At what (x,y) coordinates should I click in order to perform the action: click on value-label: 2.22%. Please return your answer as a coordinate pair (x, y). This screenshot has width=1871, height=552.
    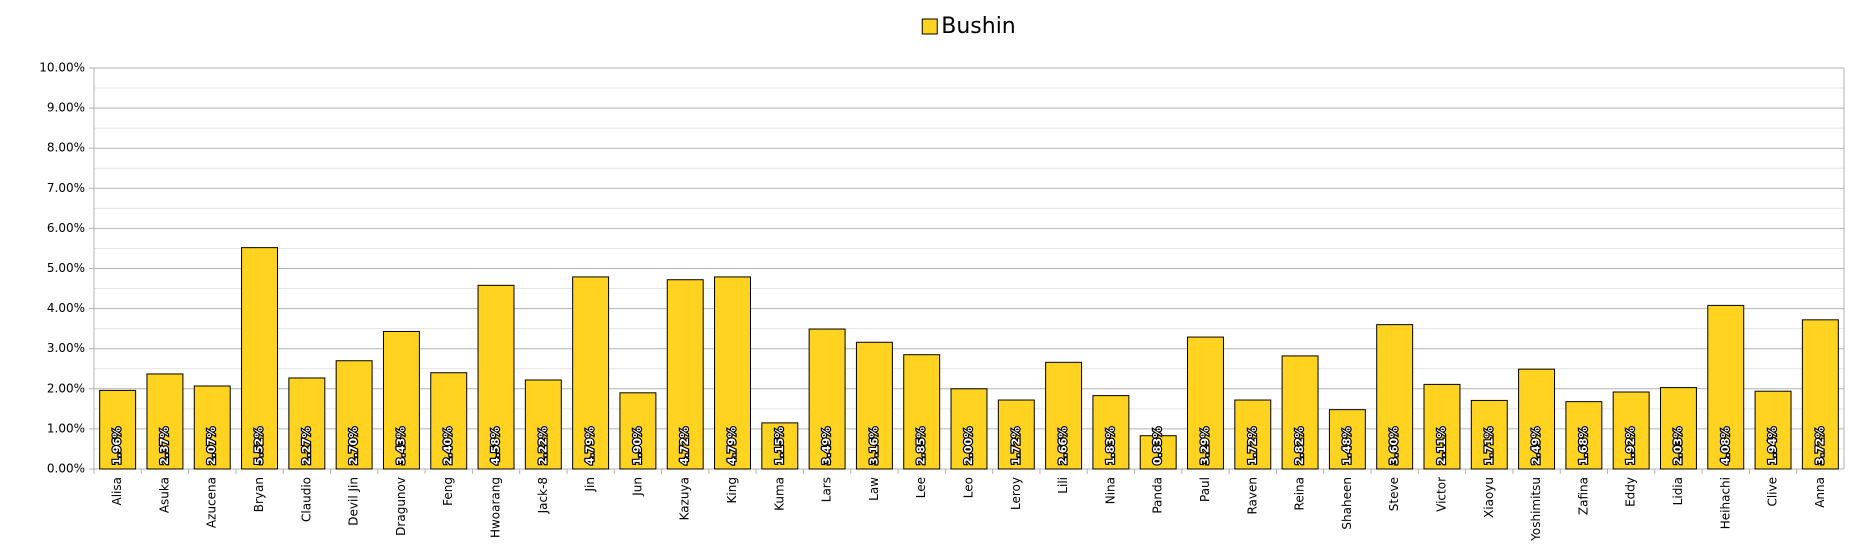
    Looking at the image, I should click on (542, 446).